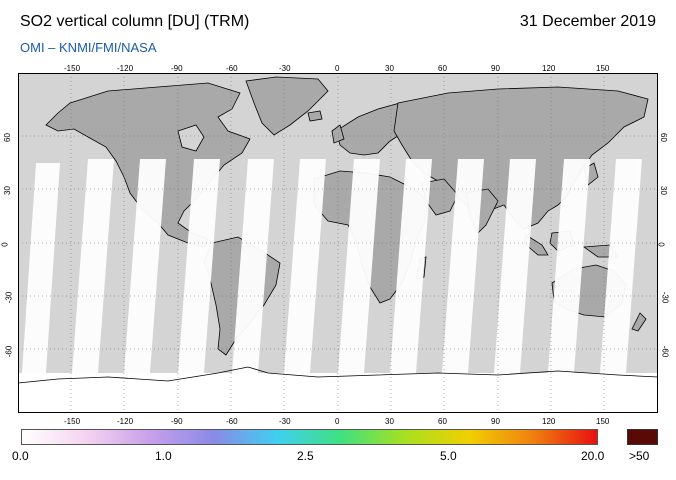  Describe the element at coordinates (287, 106) in the screenshot. I see `greenland` at that location.